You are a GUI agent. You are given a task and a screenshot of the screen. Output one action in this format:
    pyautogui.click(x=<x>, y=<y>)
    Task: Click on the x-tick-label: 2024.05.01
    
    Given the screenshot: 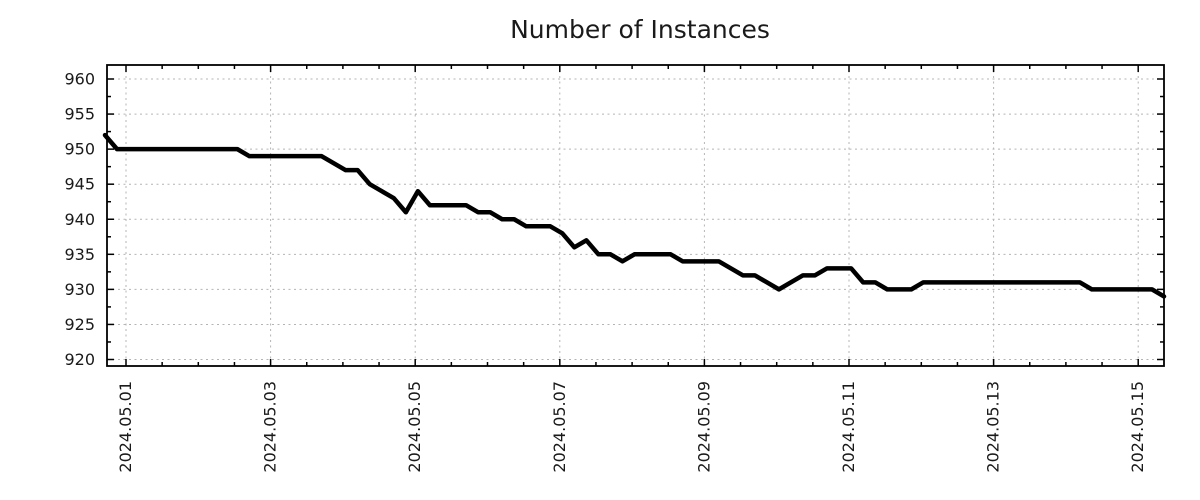 What is the action you would take?
    pyautogui.click(x=125, y=427)
    